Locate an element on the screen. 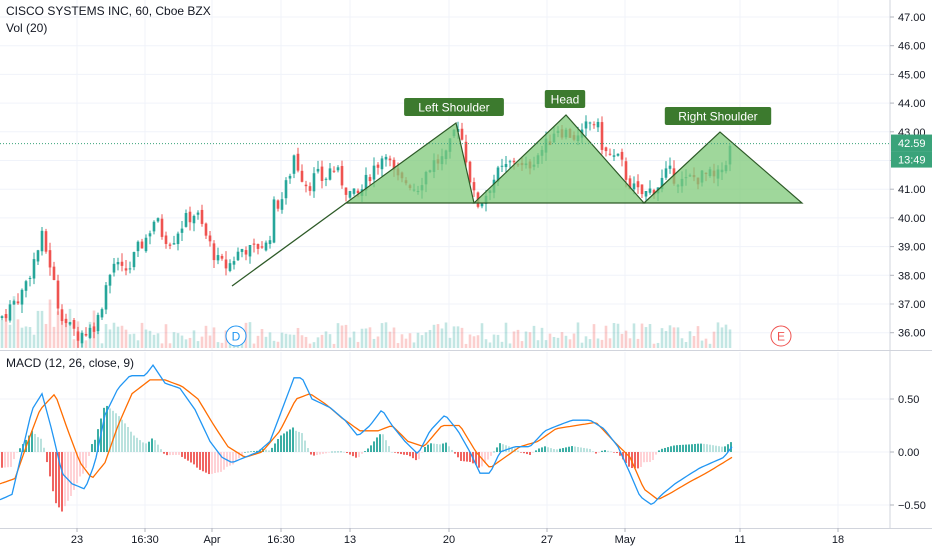  head-triangle is located at coordinates (559, 159).